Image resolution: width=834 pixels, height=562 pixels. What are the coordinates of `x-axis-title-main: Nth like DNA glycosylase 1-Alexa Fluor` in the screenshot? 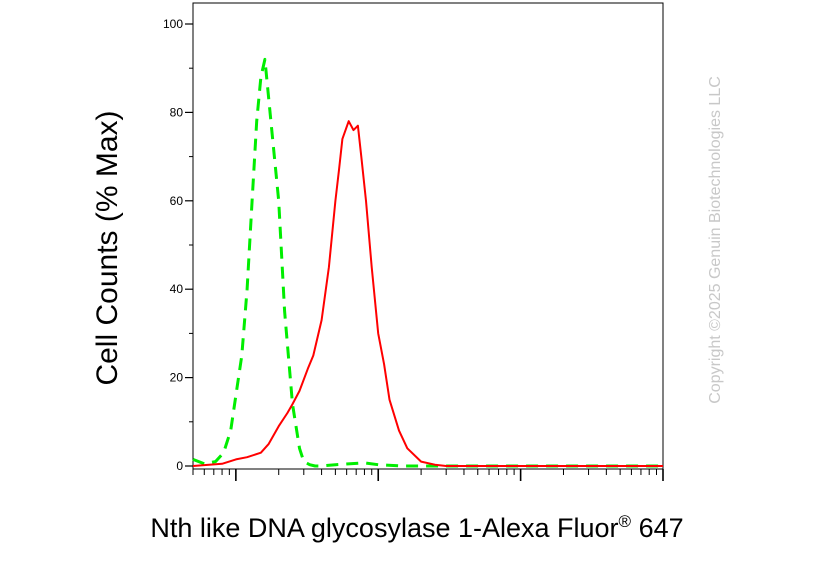 It's located at (384, 528).